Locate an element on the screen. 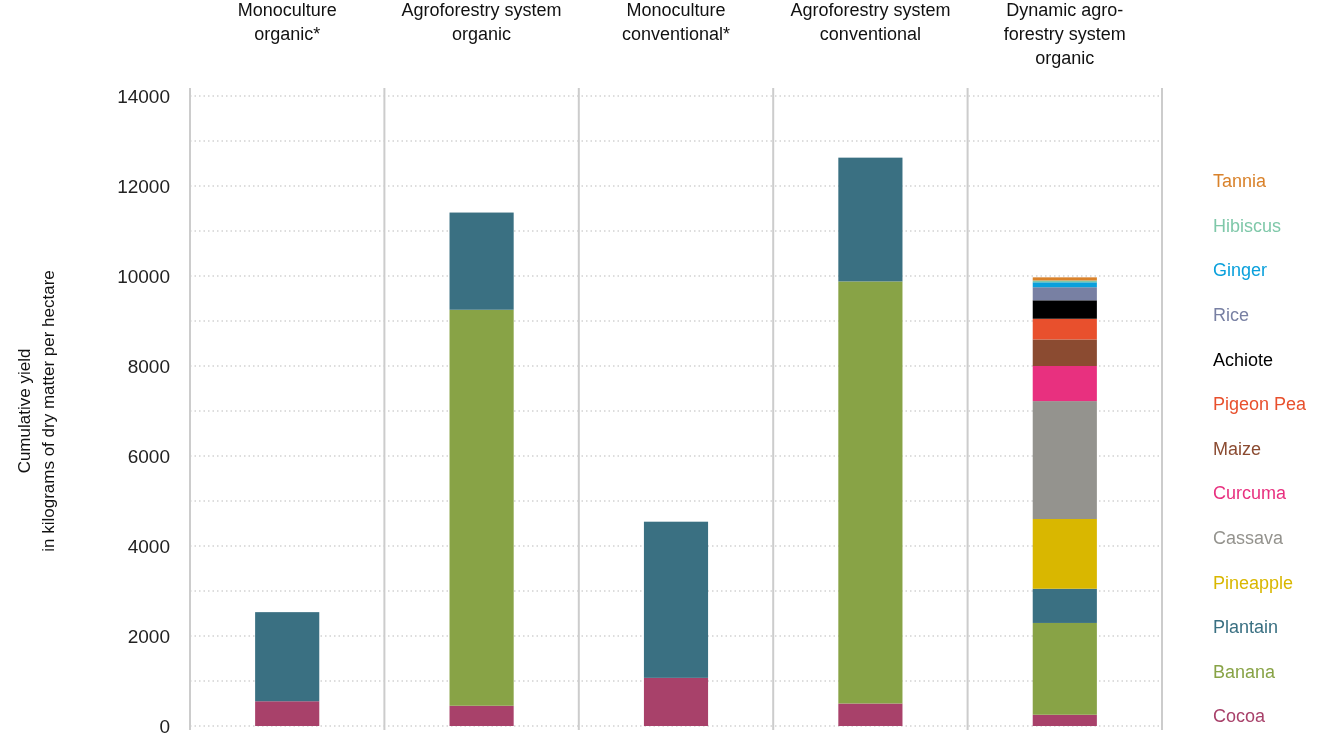 This screenshot has width=1319, height=742. text: Pineapple is located at coordinates (1253, 582).